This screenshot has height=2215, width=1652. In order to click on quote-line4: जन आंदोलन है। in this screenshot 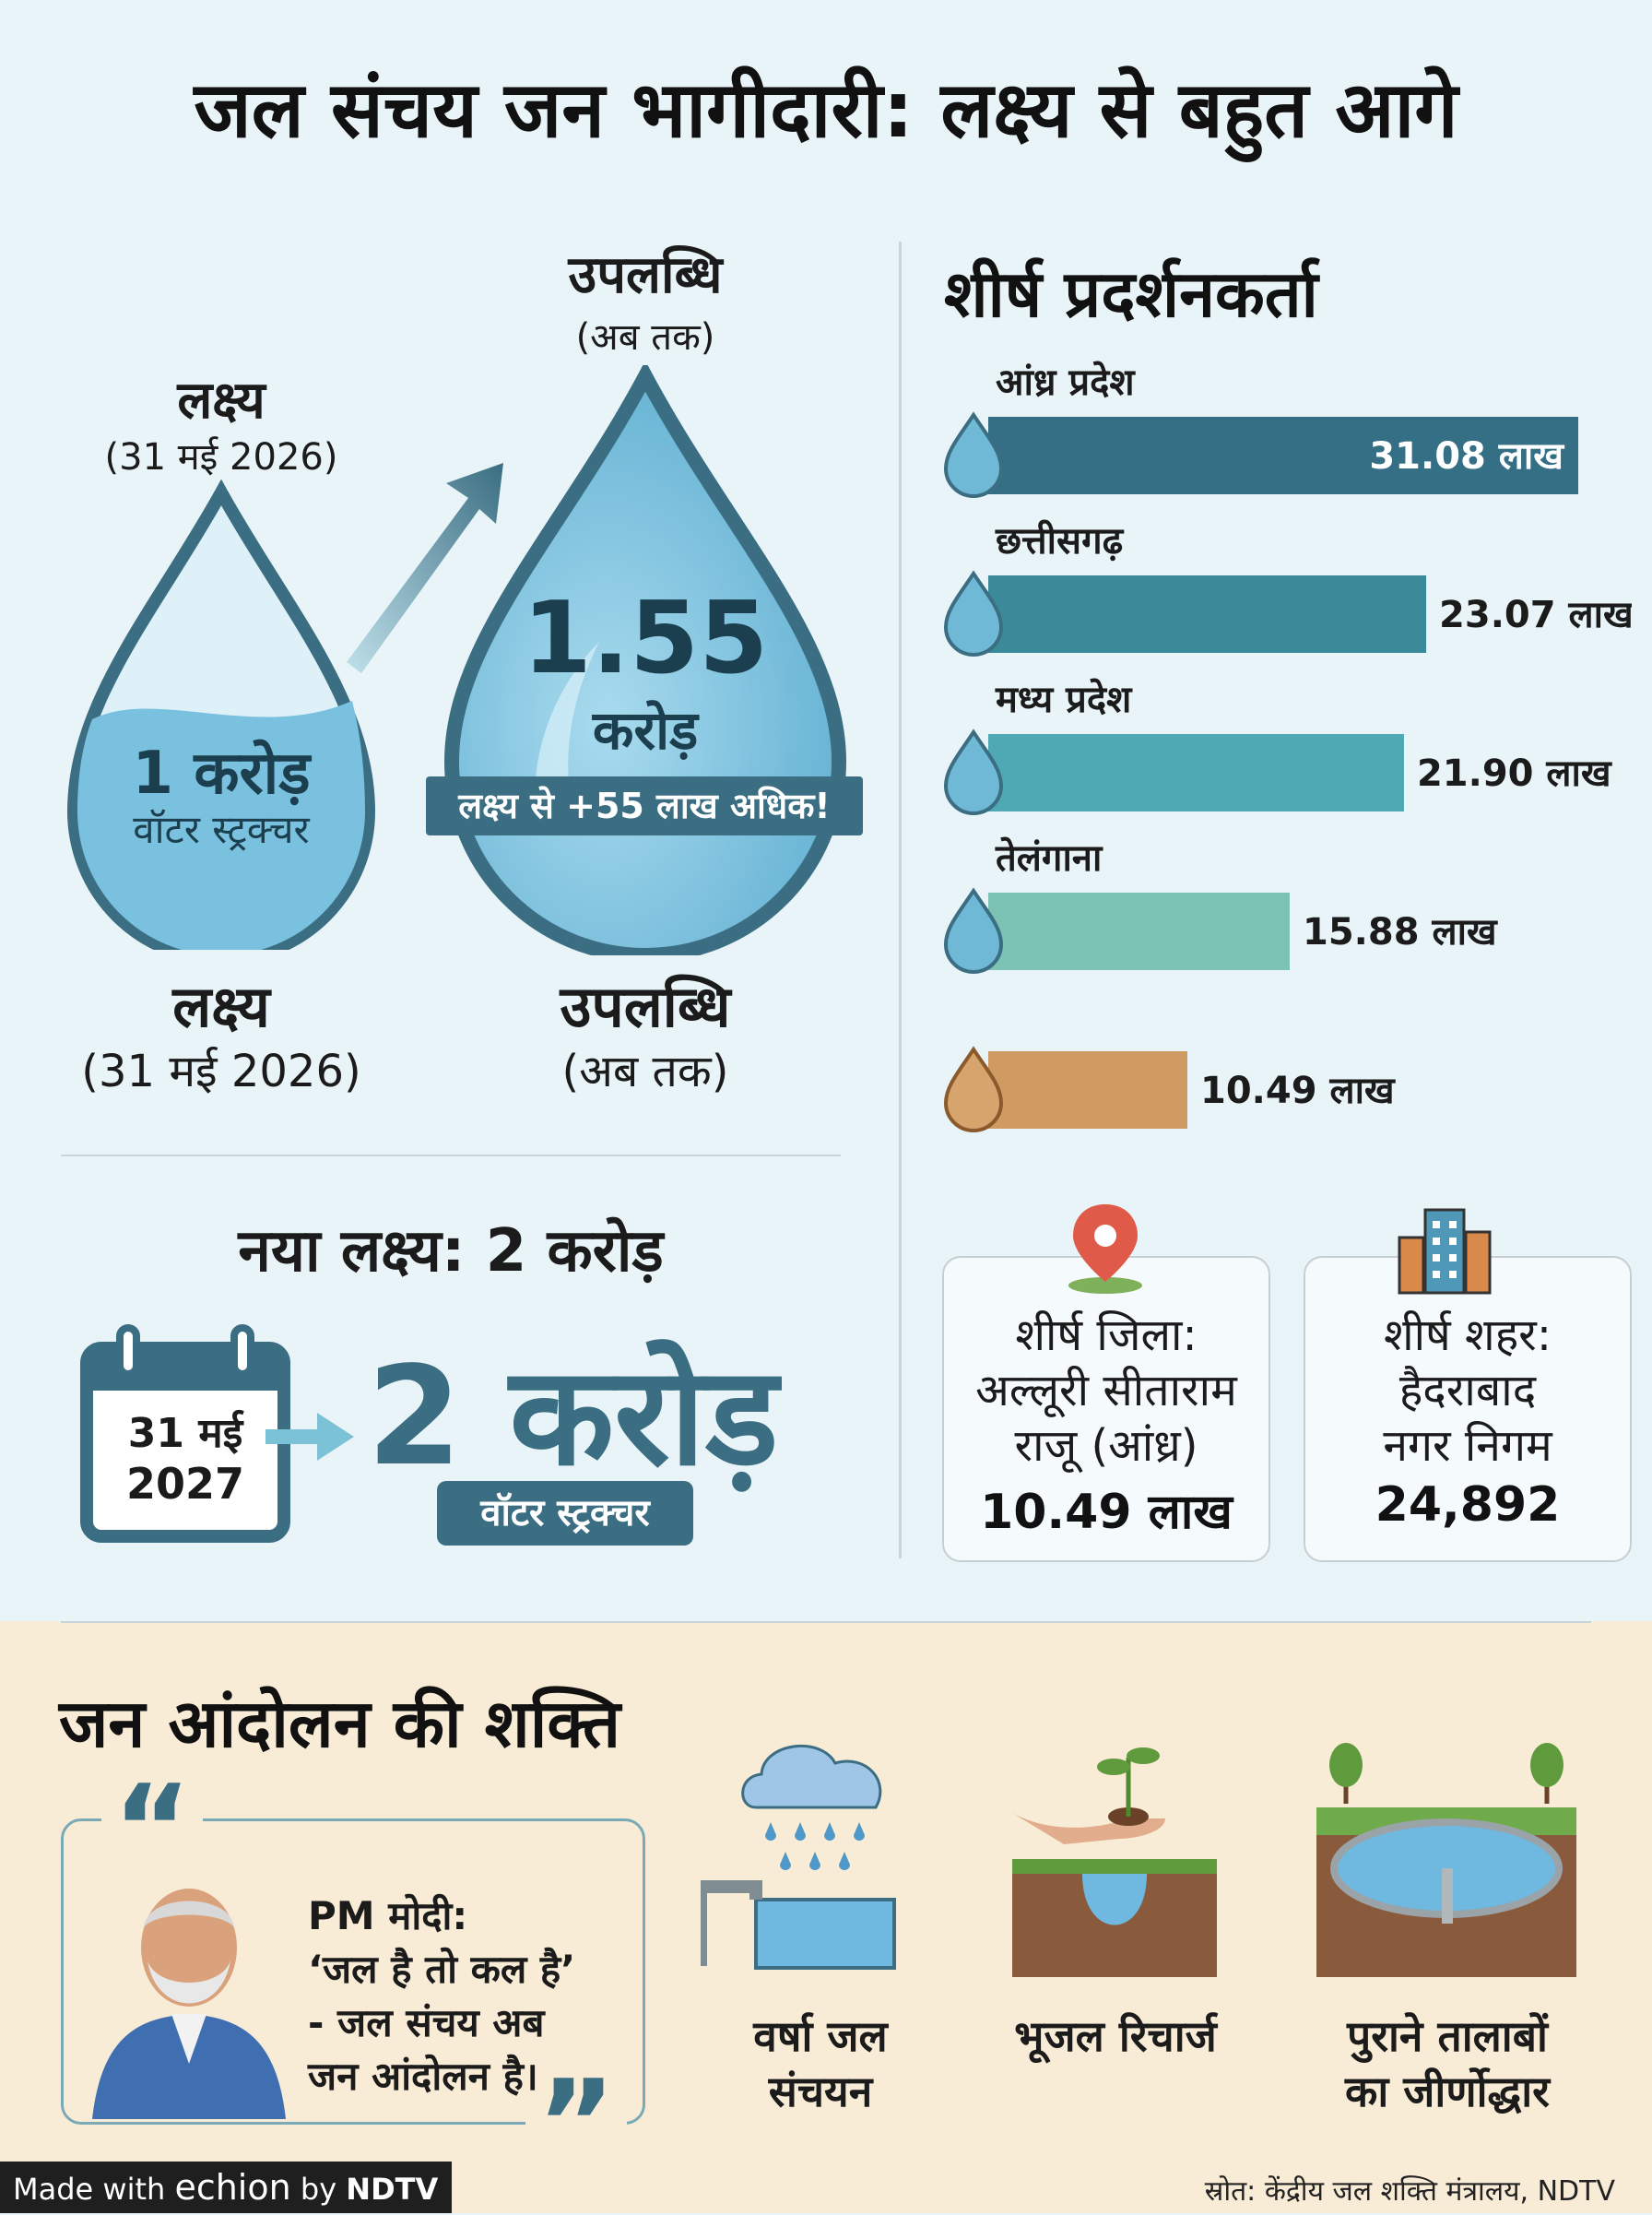, I will do `click(423, 2076)`.